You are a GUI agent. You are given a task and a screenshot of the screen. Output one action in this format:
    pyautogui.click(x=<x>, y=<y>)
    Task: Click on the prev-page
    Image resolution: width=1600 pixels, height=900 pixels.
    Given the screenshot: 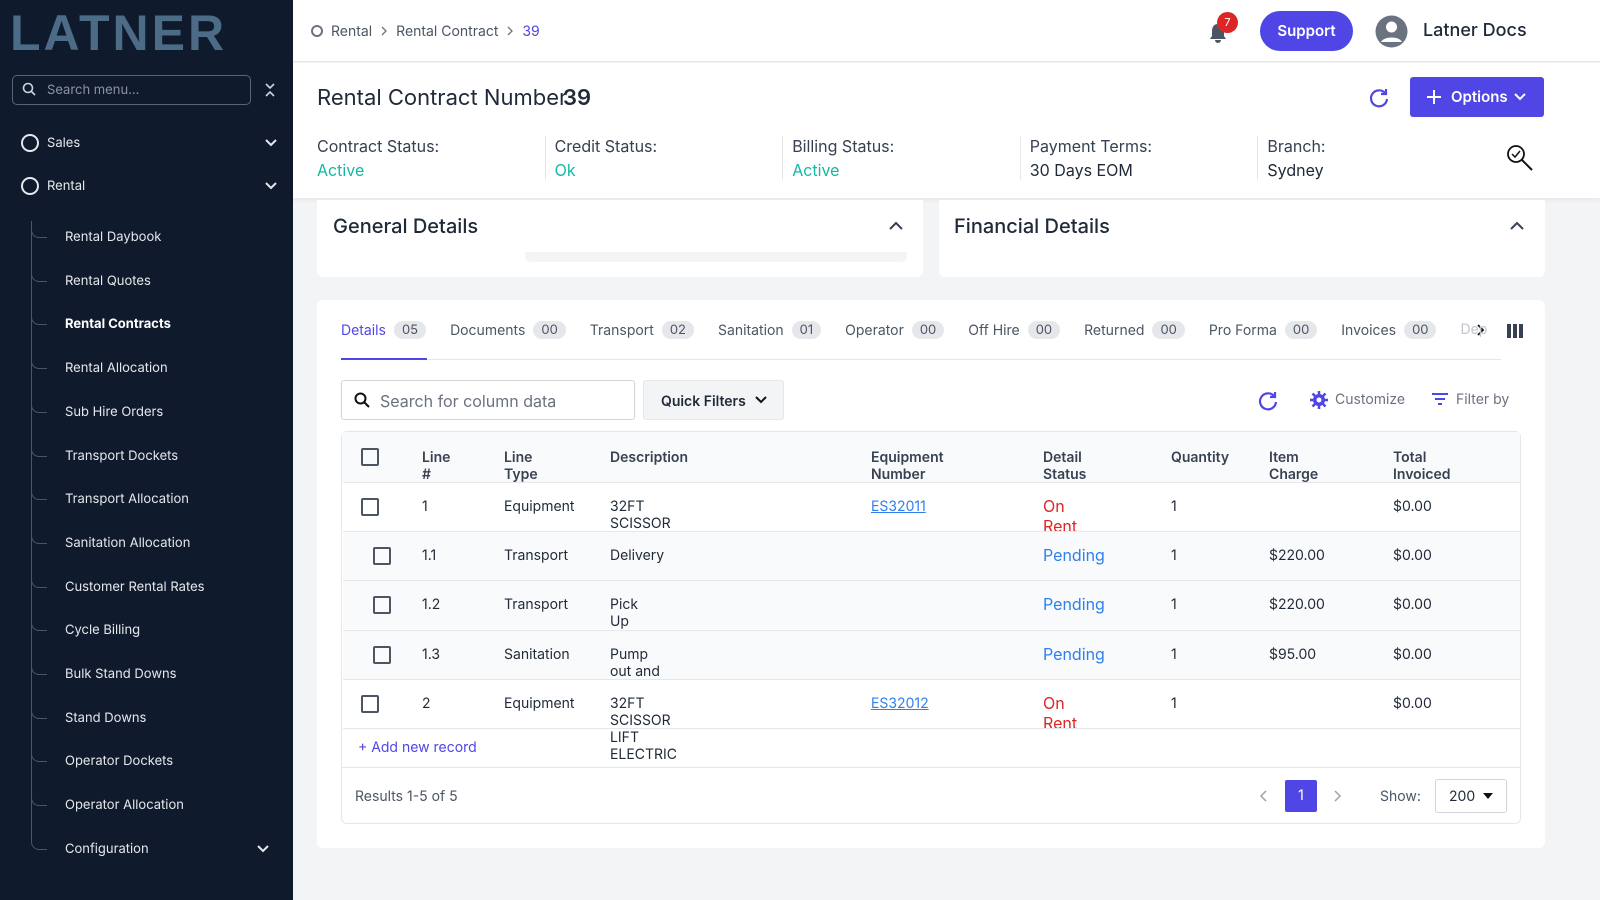 What is the action you would take?
    pyautogui.click(x=1263, y=796)
    